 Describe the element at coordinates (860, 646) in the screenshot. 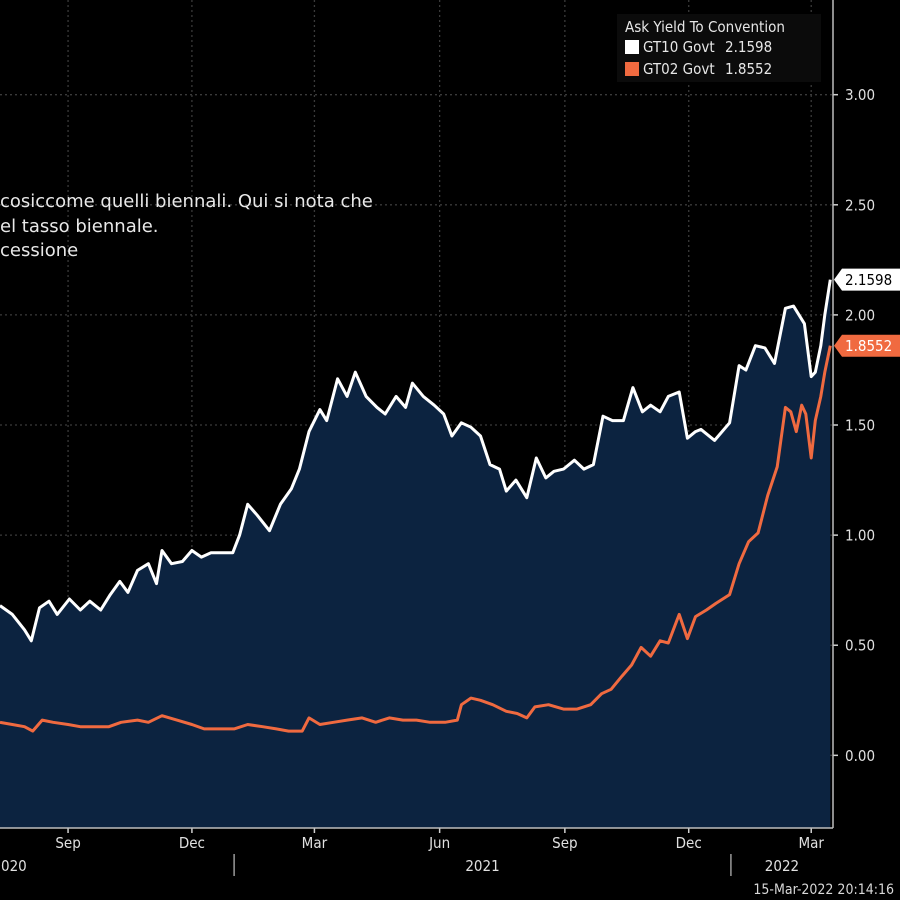

I see `y-tick-label: 0.50` at that location.